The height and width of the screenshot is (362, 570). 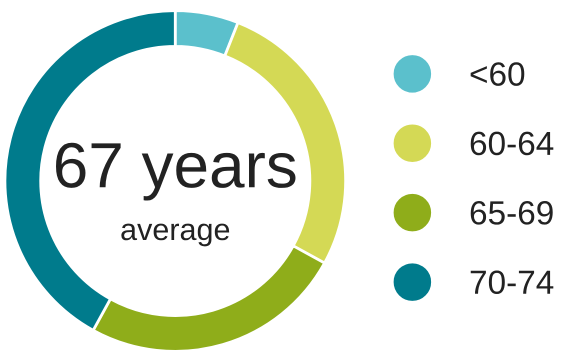 What do you see at coordinates (176, 171) in the screenshot?
I see `text: 67 years` at bounding box center [176, 171].